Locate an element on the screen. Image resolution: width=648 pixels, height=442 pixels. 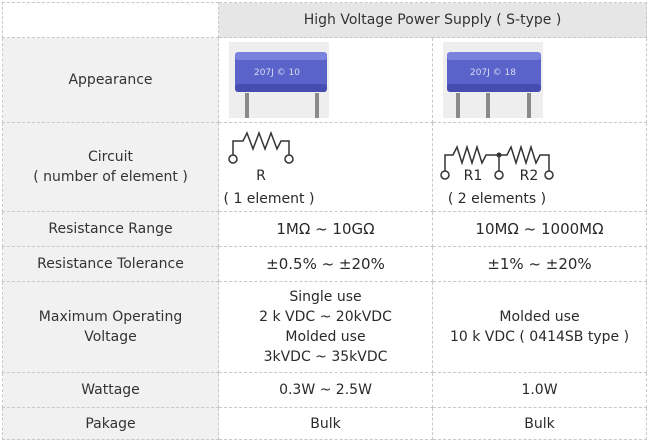
resistor-1-element-image: 207J © 10 is located at coordinates (279, 80).